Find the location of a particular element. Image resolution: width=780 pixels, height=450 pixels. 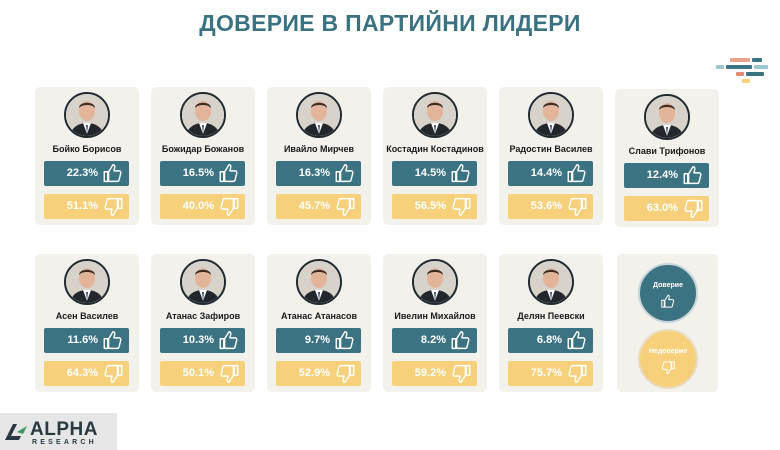

trust-value: 9.7% is located at coordinates (317, 340).